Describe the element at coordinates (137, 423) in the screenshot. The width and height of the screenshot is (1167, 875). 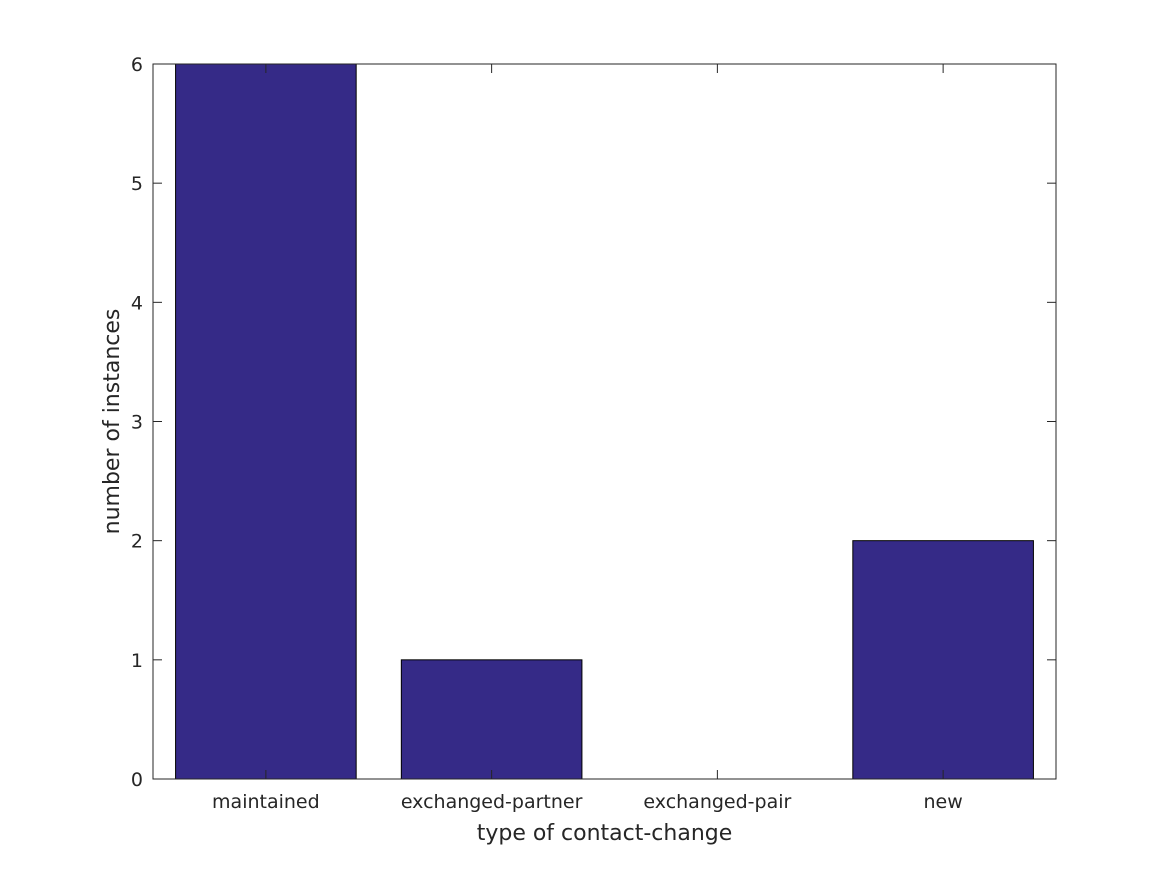
I see `y-tick-label-3: 3` at that location.